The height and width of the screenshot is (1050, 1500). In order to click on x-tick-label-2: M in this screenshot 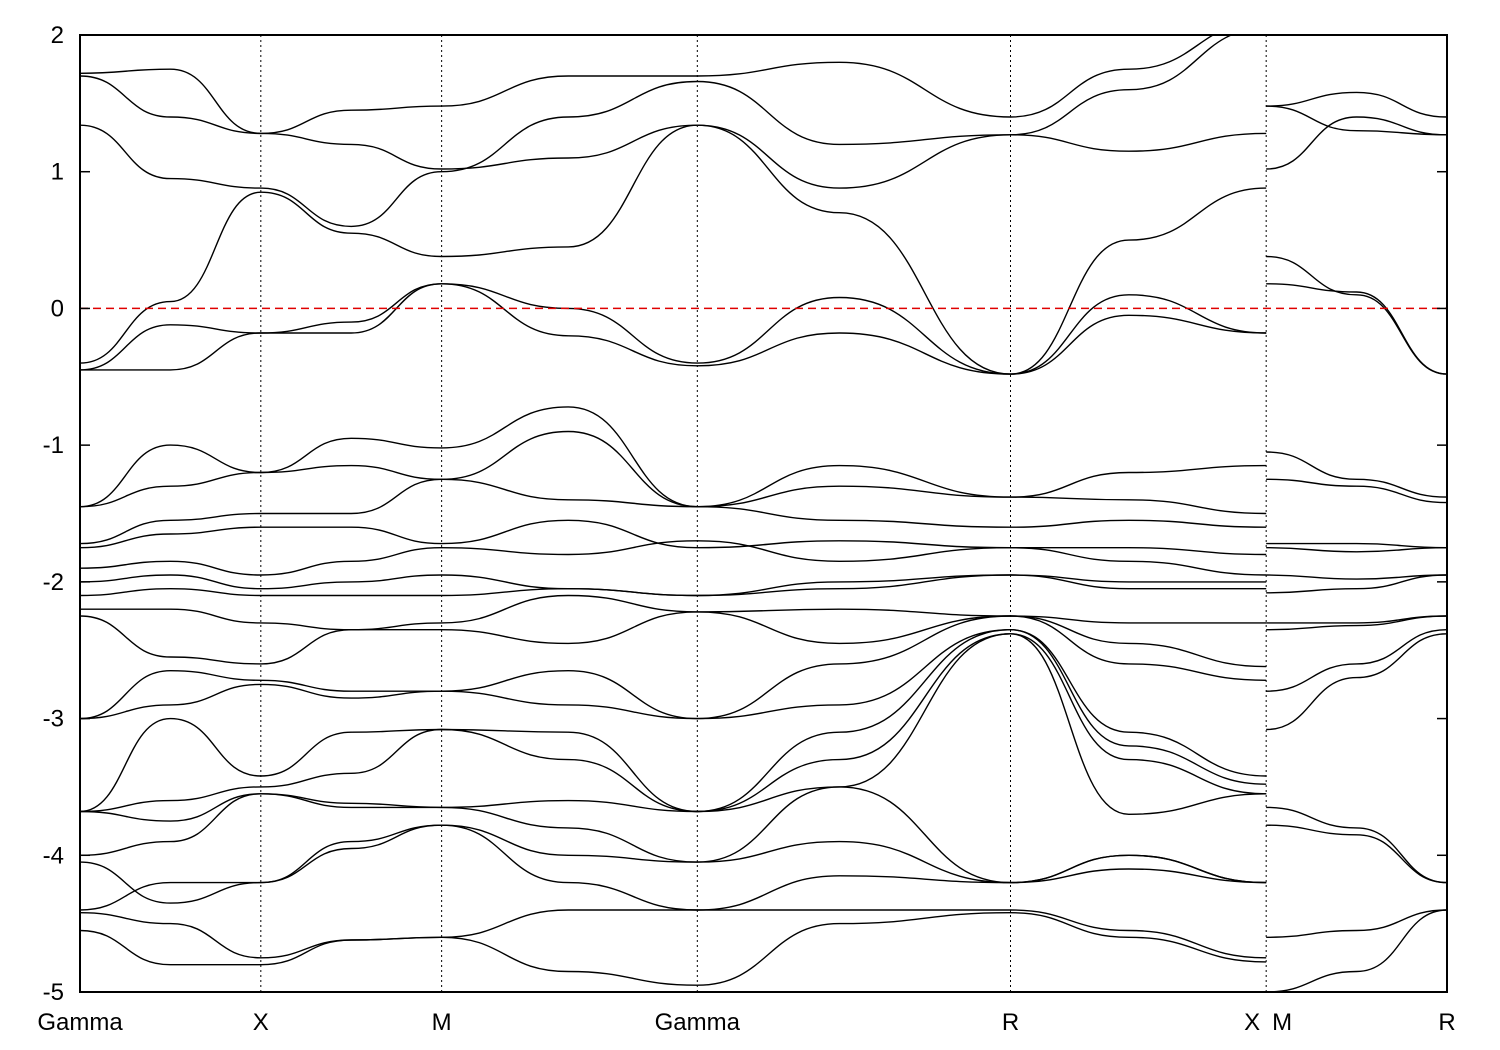, I will do `click(442, 1022)`.